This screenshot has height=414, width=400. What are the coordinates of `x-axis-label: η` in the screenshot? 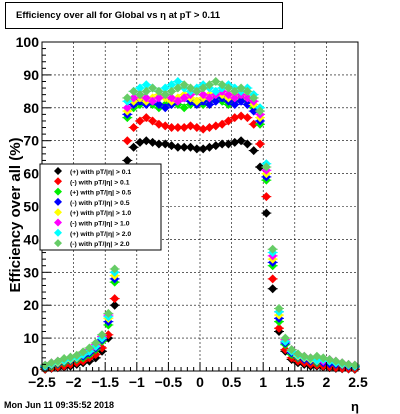 It's located at (355, 406).